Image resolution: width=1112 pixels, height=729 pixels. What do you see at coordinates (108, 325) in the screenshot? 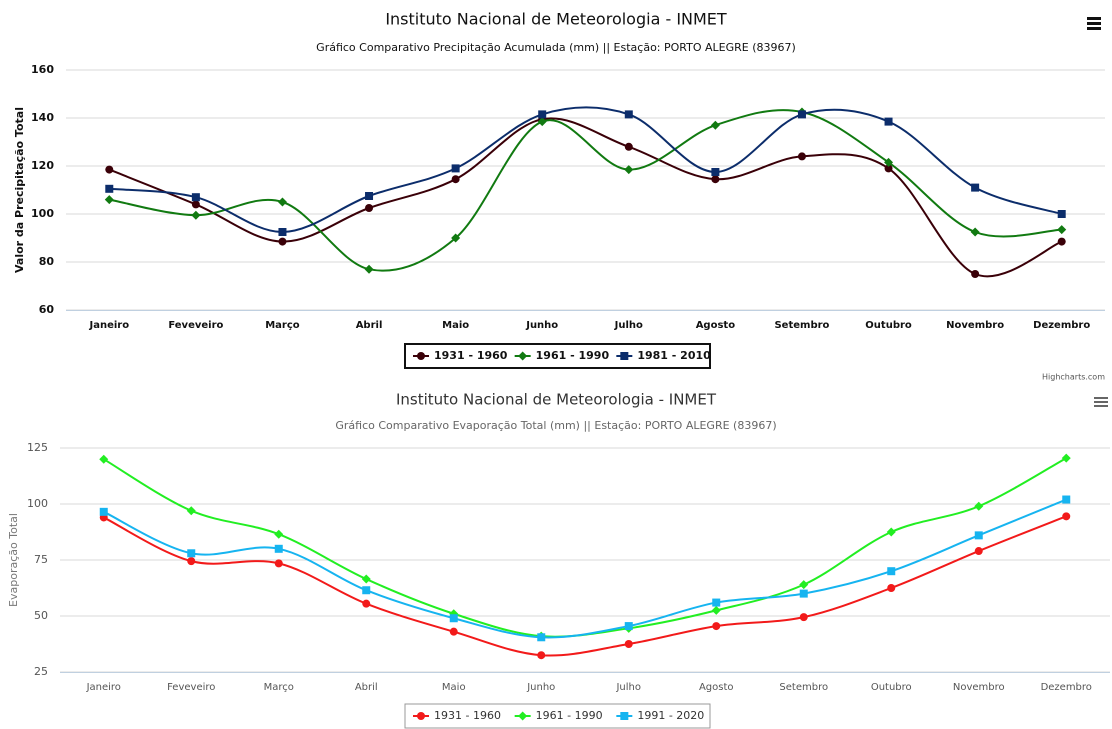
I see `x-tick-label: Janeiro` at bounding box center [108, 325].